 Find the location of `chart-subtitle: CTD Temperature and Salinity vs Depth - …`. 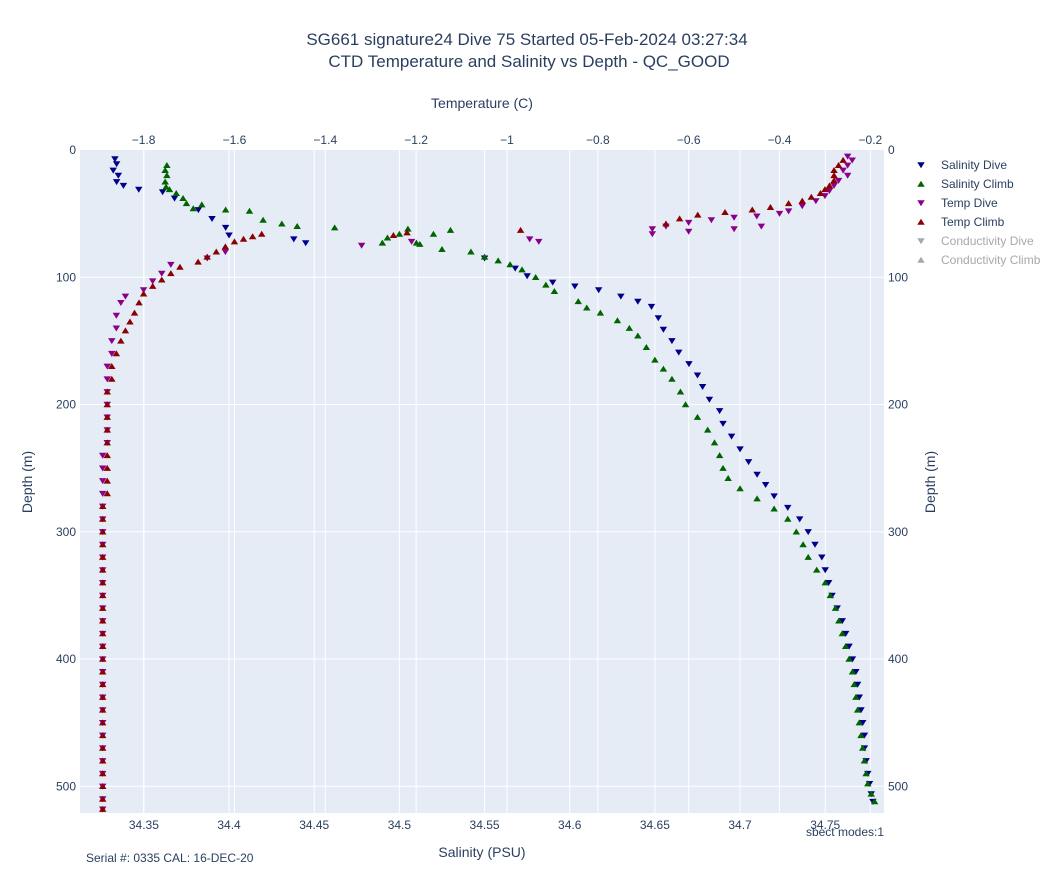

chart-subtitle: CTD Temperature and Salinity vs Depth - … is located at coordinates (528, 61).